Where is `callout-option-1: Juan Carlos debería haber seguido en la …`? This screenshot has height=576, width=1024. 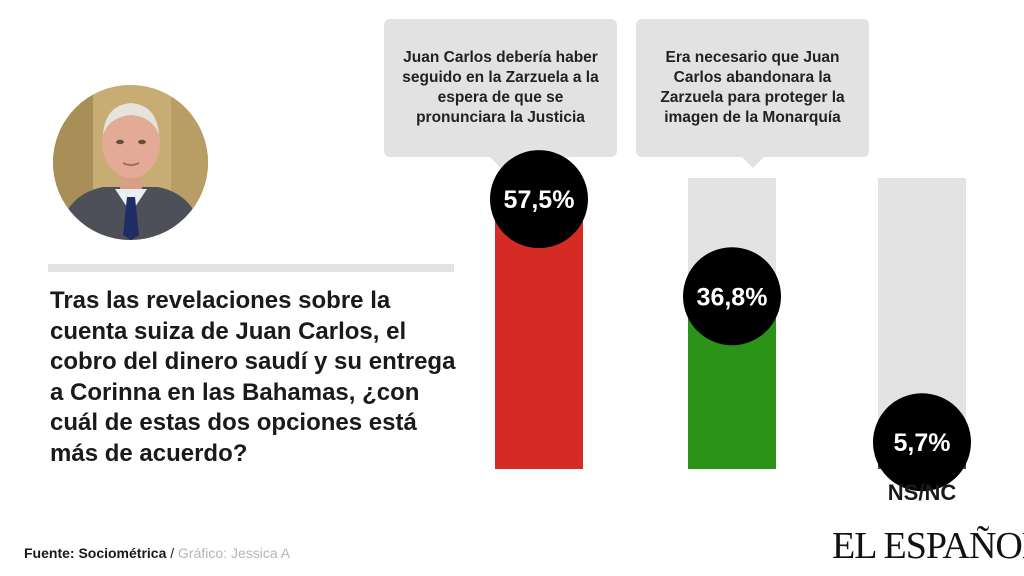 callout-option-1: Juan Carlos debería haber seguido en la … is located at coordinates (500, 93).